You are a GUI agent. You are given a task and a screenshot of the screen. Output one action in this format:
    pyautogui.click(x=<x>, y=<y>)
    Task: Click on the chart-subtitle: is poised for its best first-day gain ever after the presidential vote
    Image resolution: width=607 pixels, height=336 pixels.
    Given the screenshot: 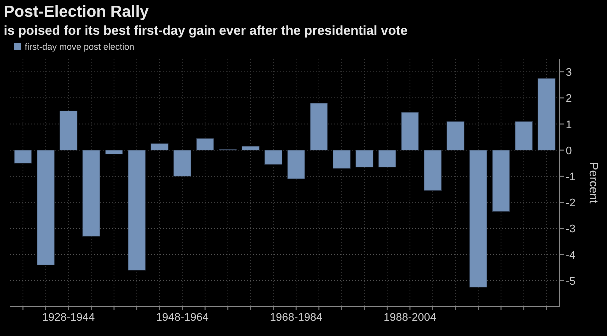 What is the action you would take?
    pyautogui.click(x=206, y=30)
    